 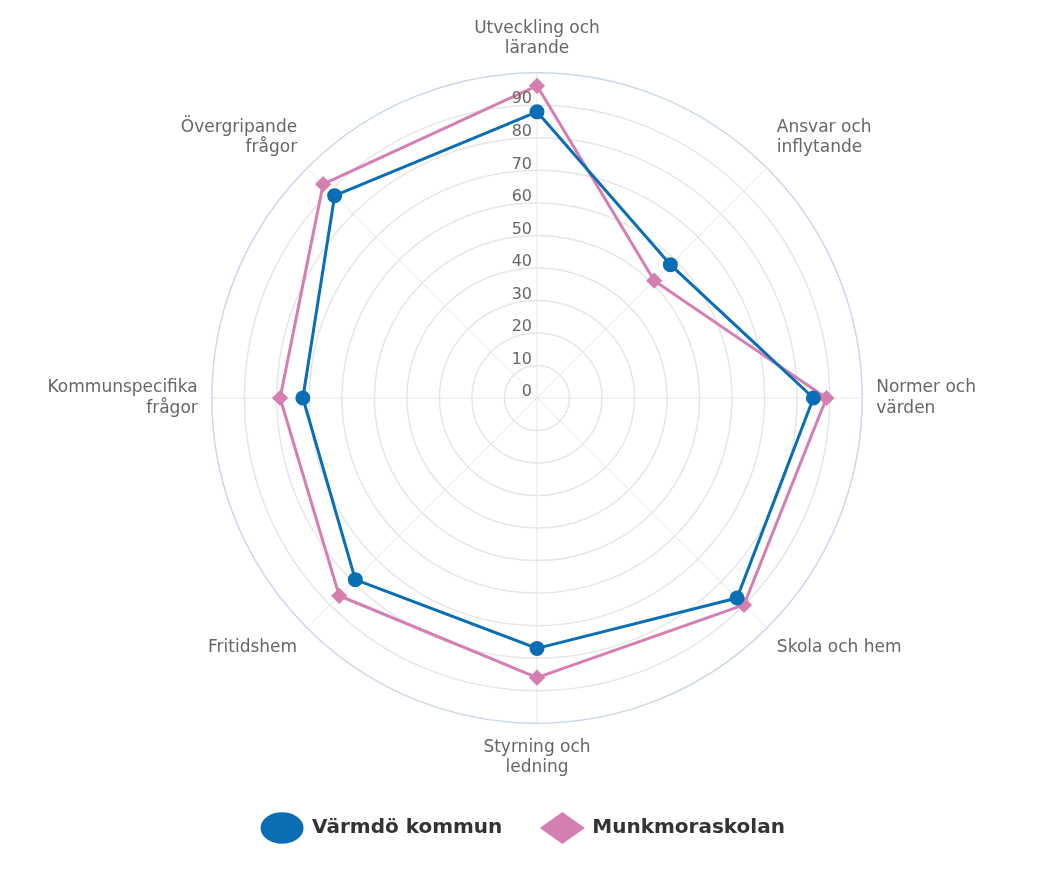 I want to click on legend-label: Munkmoraskolan, so click(x=688, y=826).